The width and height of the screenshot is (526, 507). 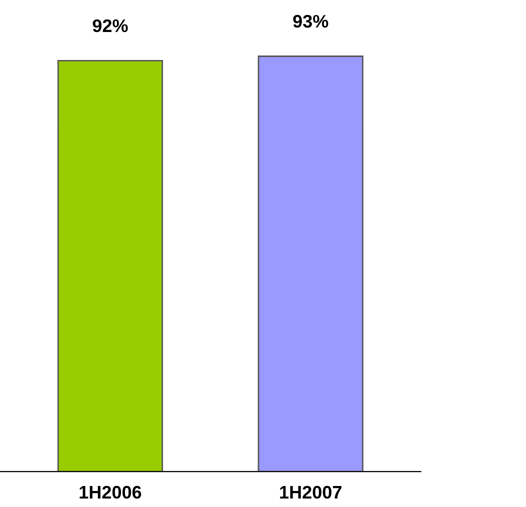 What do you see at coordinates (311, 492) in the screenshot?
I see `x-tick-label: 1H2007` at bounding box center [311, 492].